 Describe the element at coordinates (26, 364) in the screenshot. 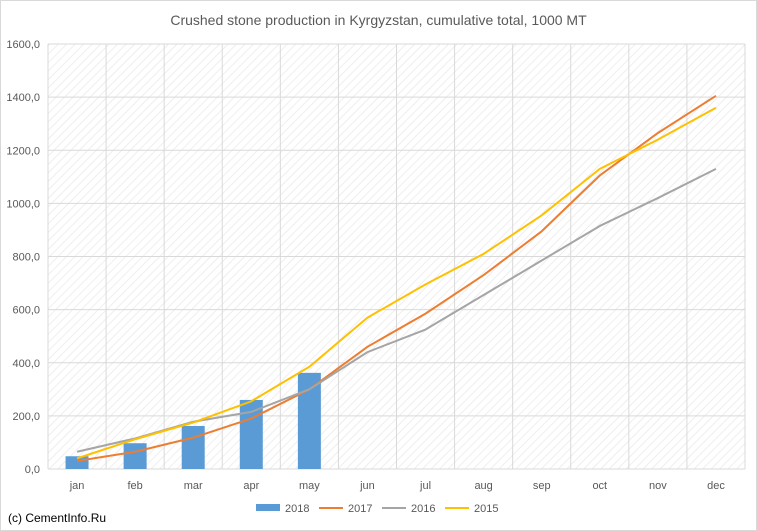

I see `y-tick-label: 400,0` at that location.